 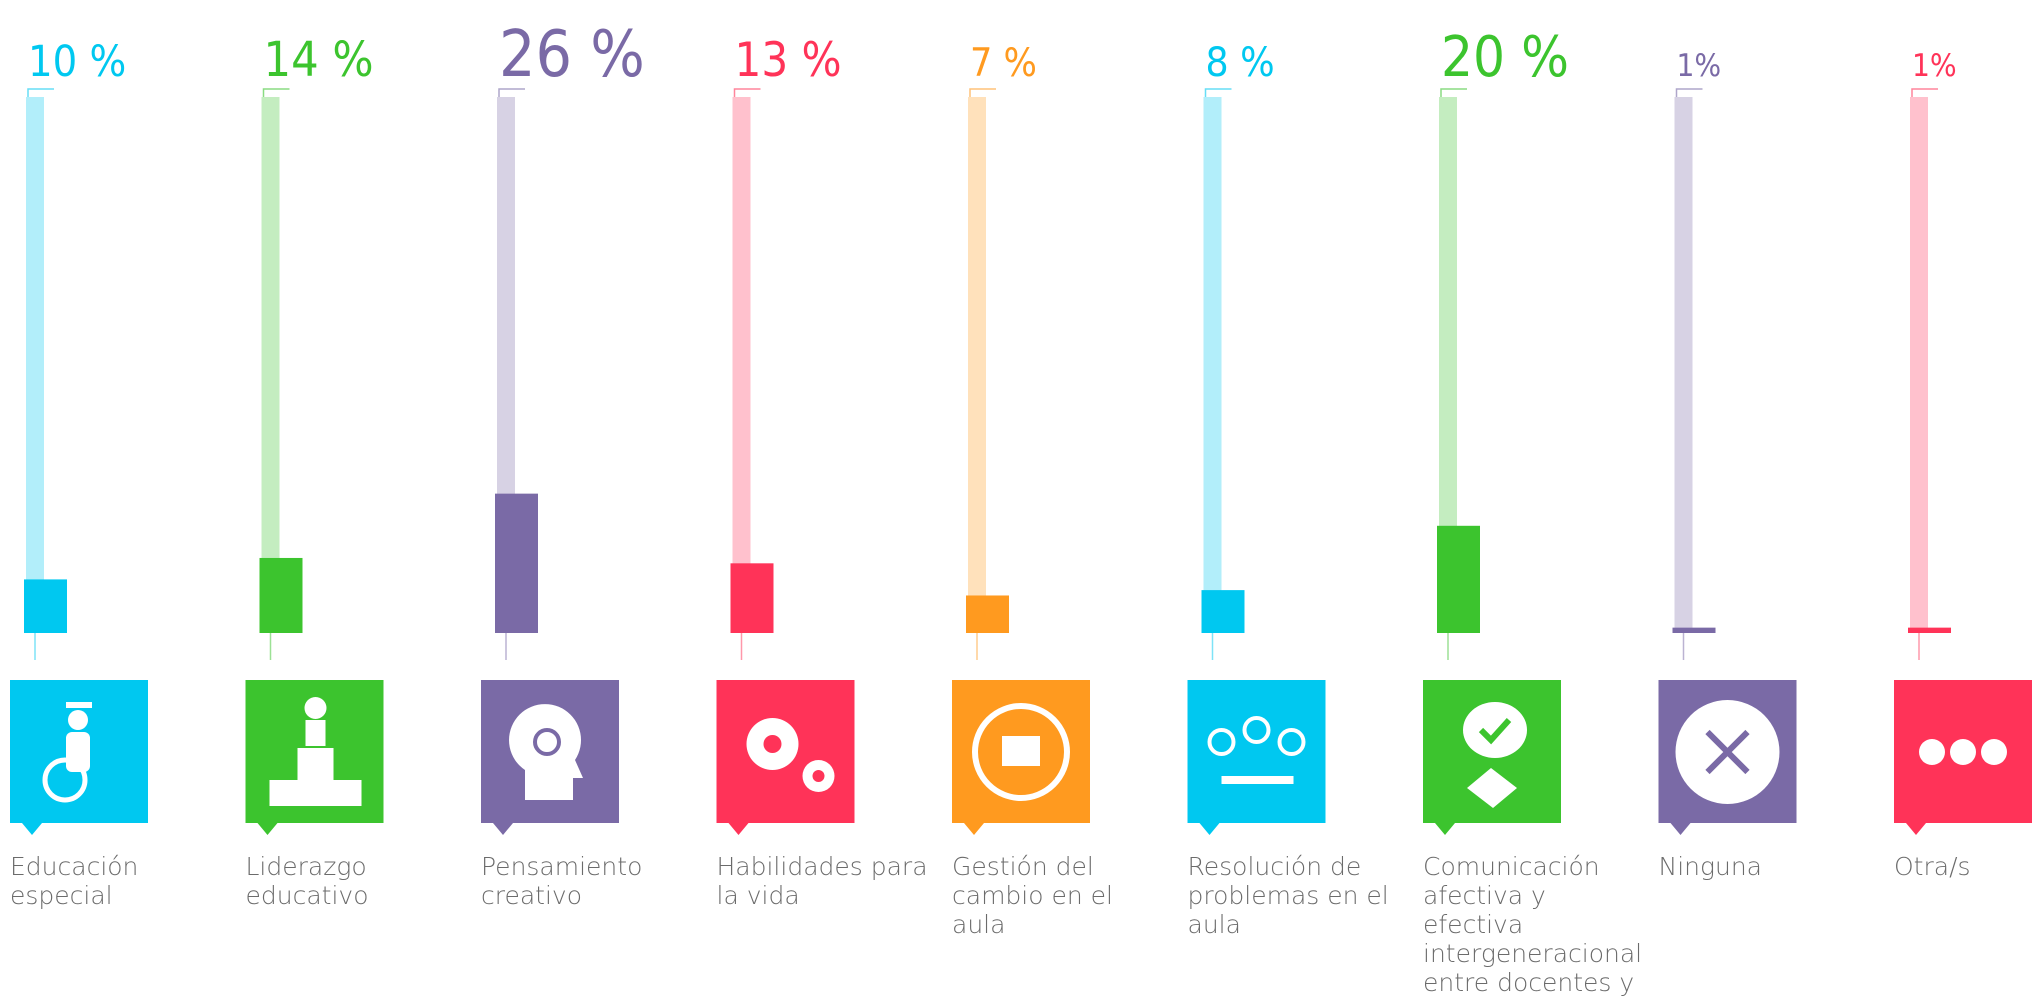 I want to click on category-label: Liderazgo educativo, so click(x=307, y=881).